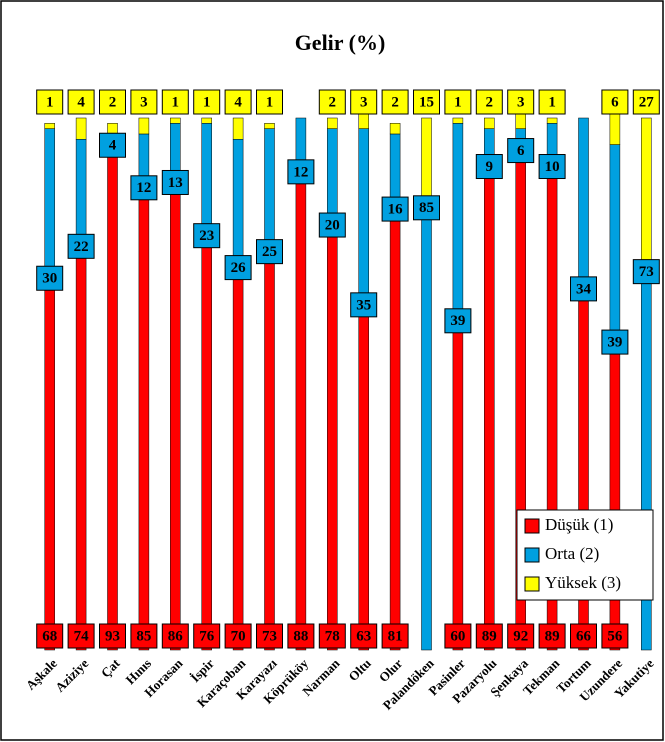  Describe the element at coordinates (572, 553) in the screenshot. I see `legend-label: Orta (2)` at that location.